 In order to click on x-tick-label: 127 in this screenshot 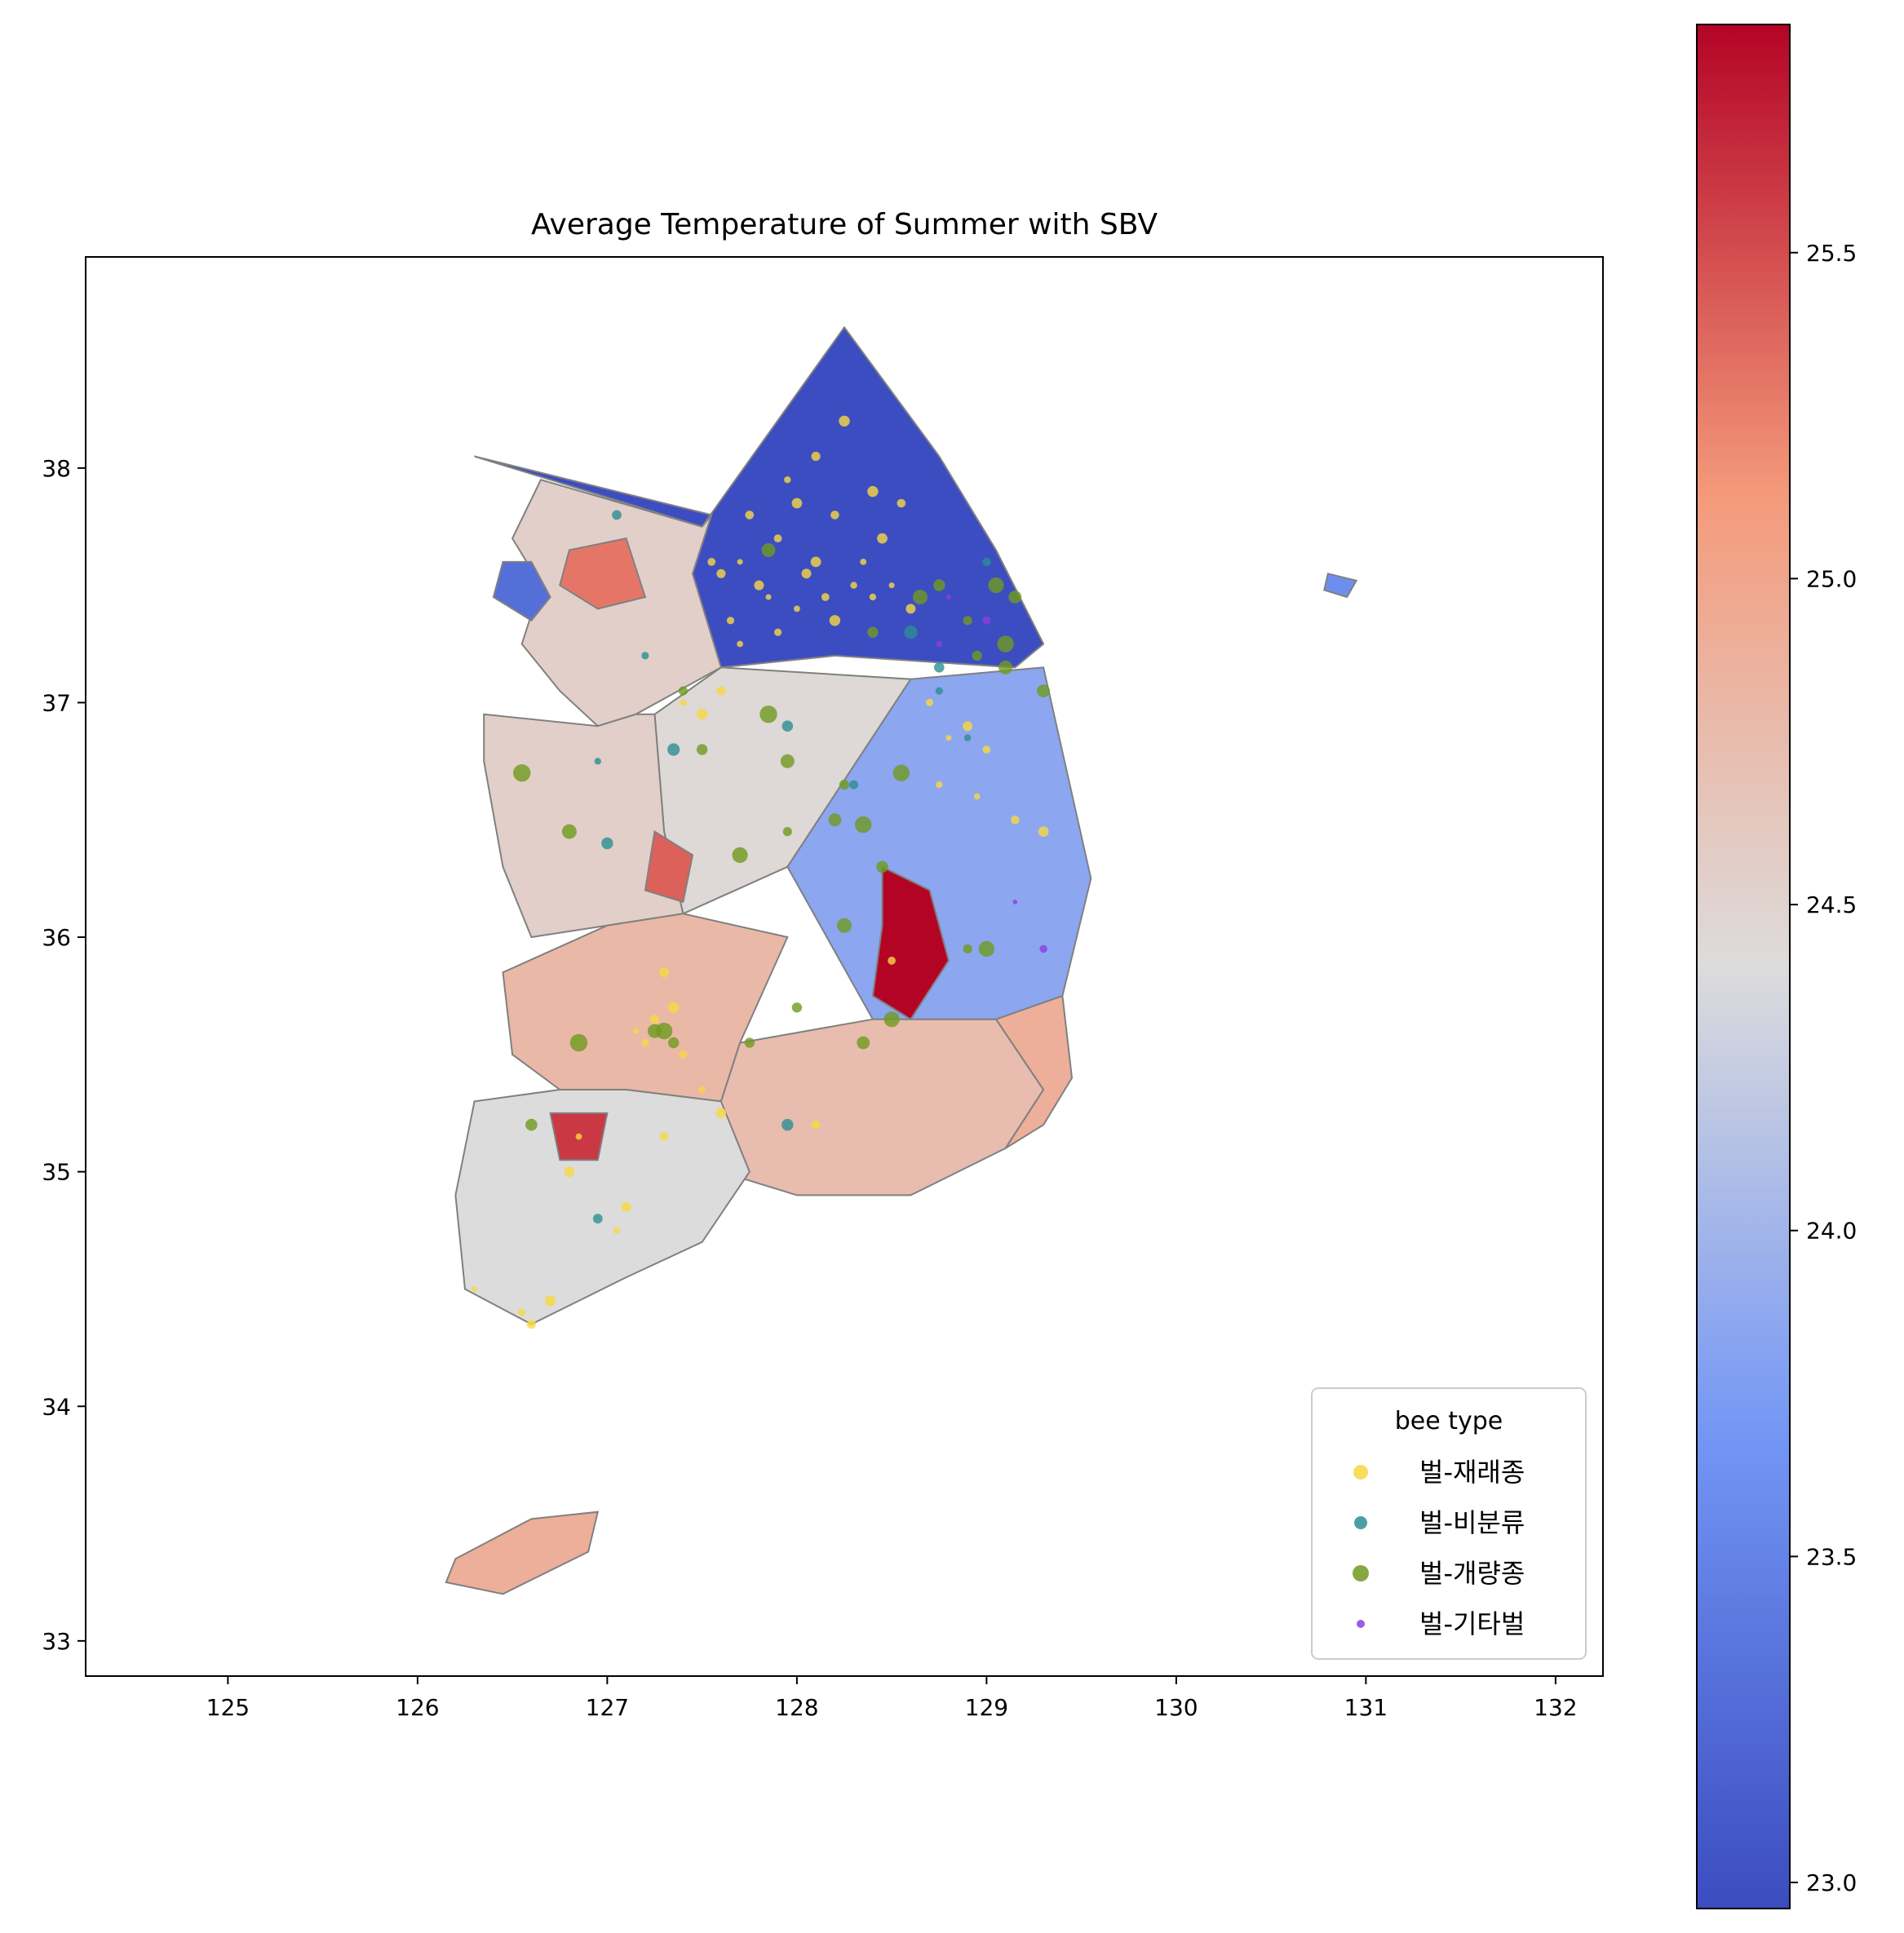, I will do `click(608, 1707)`.